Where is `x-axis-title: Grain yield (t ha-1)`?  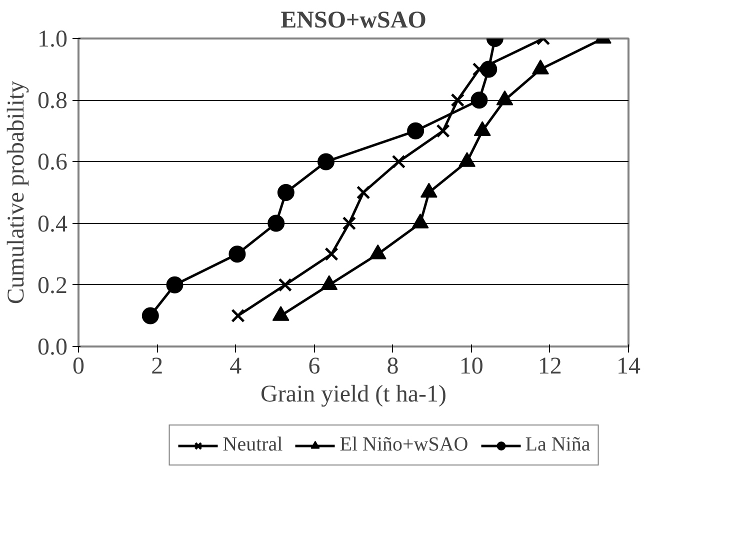 x-axis-title: Grain yield (t ha-1) is located at coordinates (353, 395).